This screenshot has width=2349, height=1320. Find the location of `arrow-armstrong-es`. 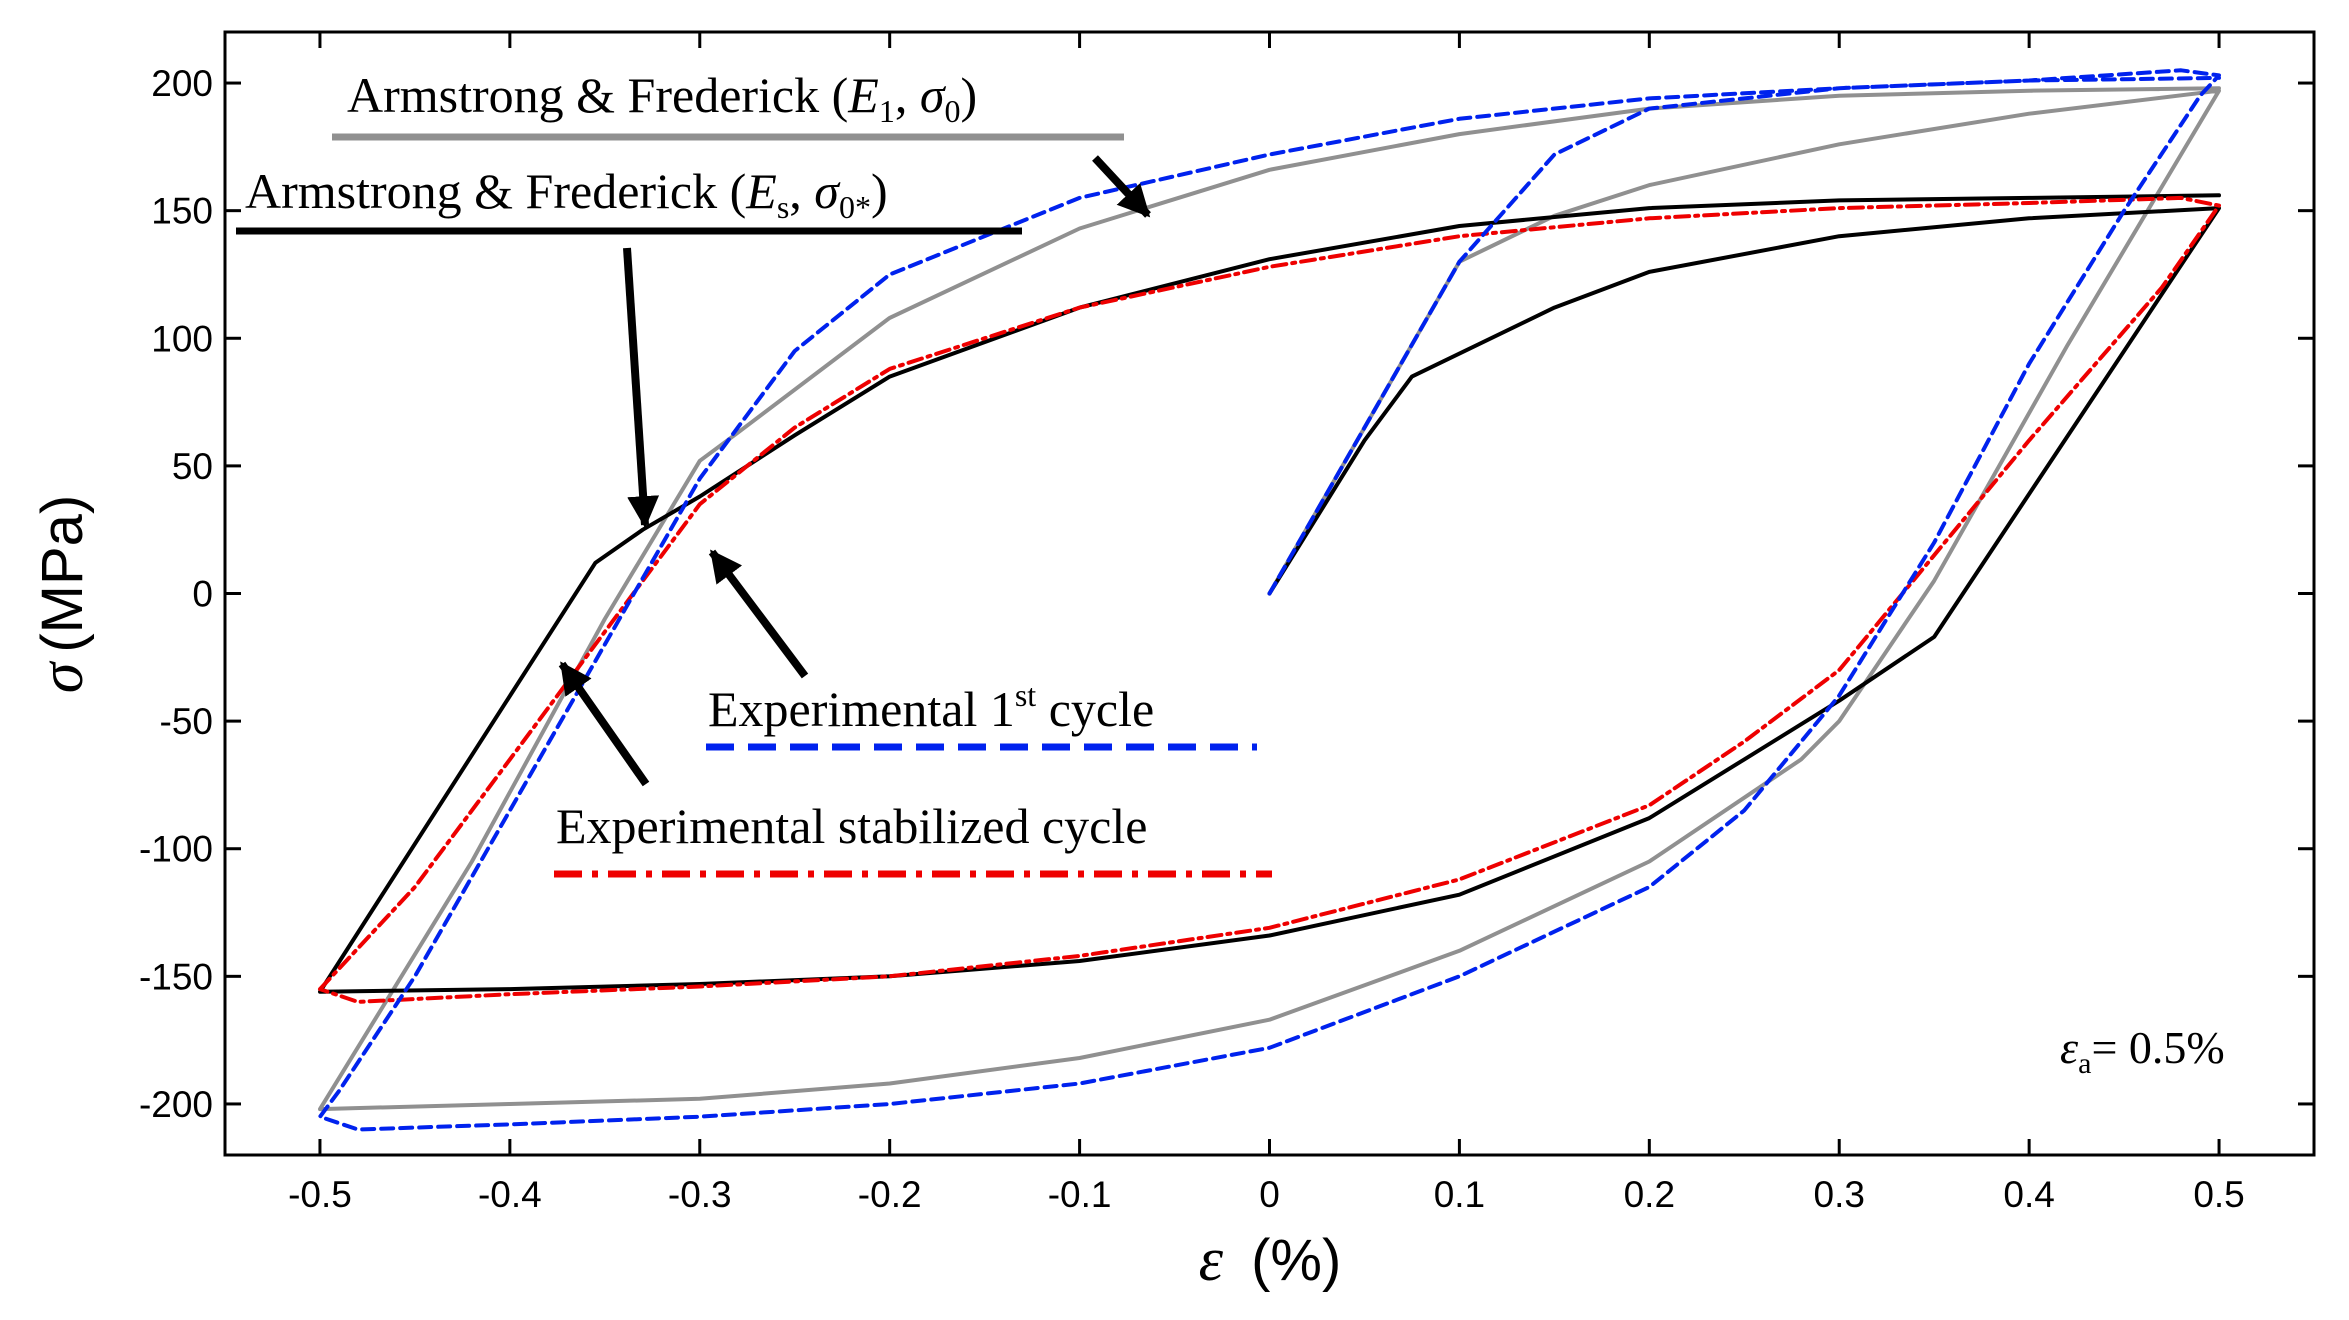

arrow-armstrong-es is located at coordinates (641, 388).